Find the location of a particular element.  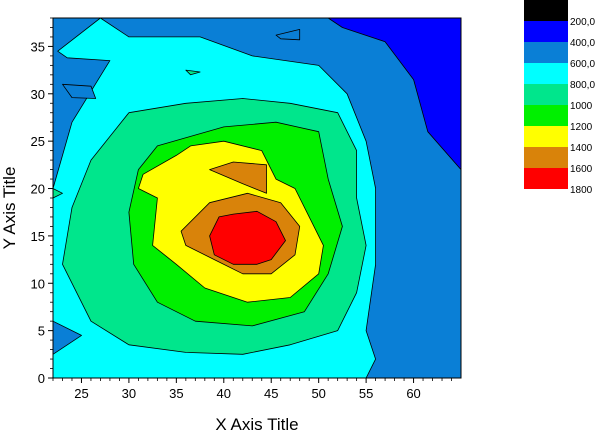

legend-label: 1600 is located at coordinates (581, 169).